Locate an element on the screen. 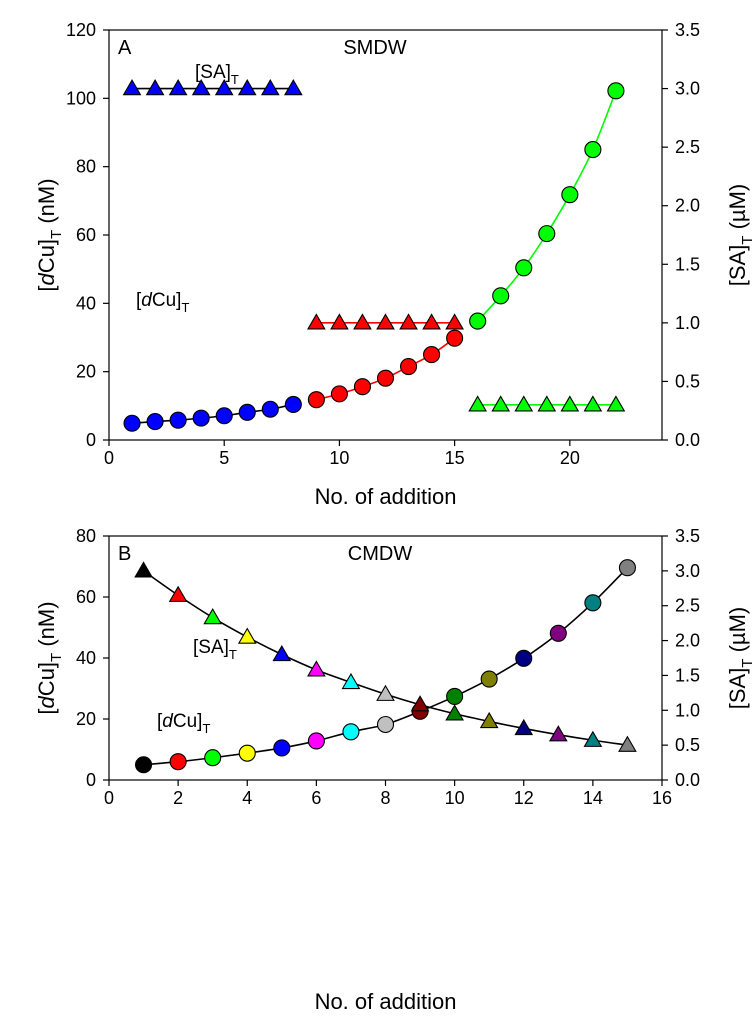 The height and width of the screenshot is (1019, 753). x-tick-label: 12 is located at coordinates (524, 798).